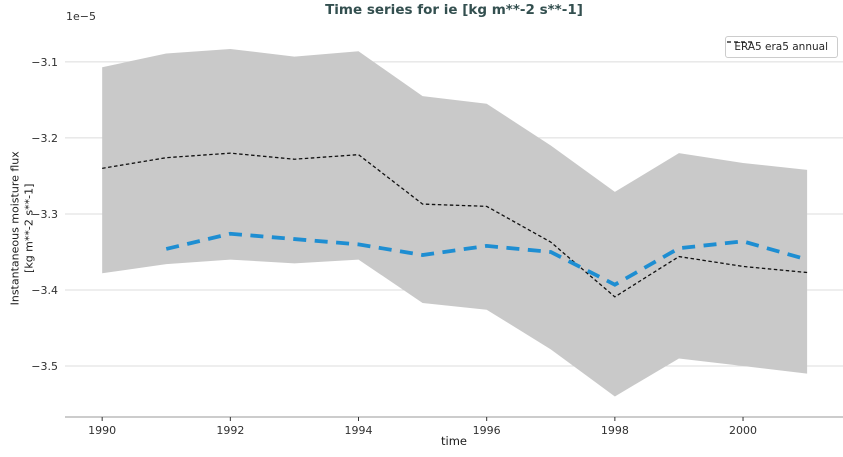  Describe the element at coordinates (81, 16) in the screenshot. I see `y-axis-offset-text: 1e−5` at that location.